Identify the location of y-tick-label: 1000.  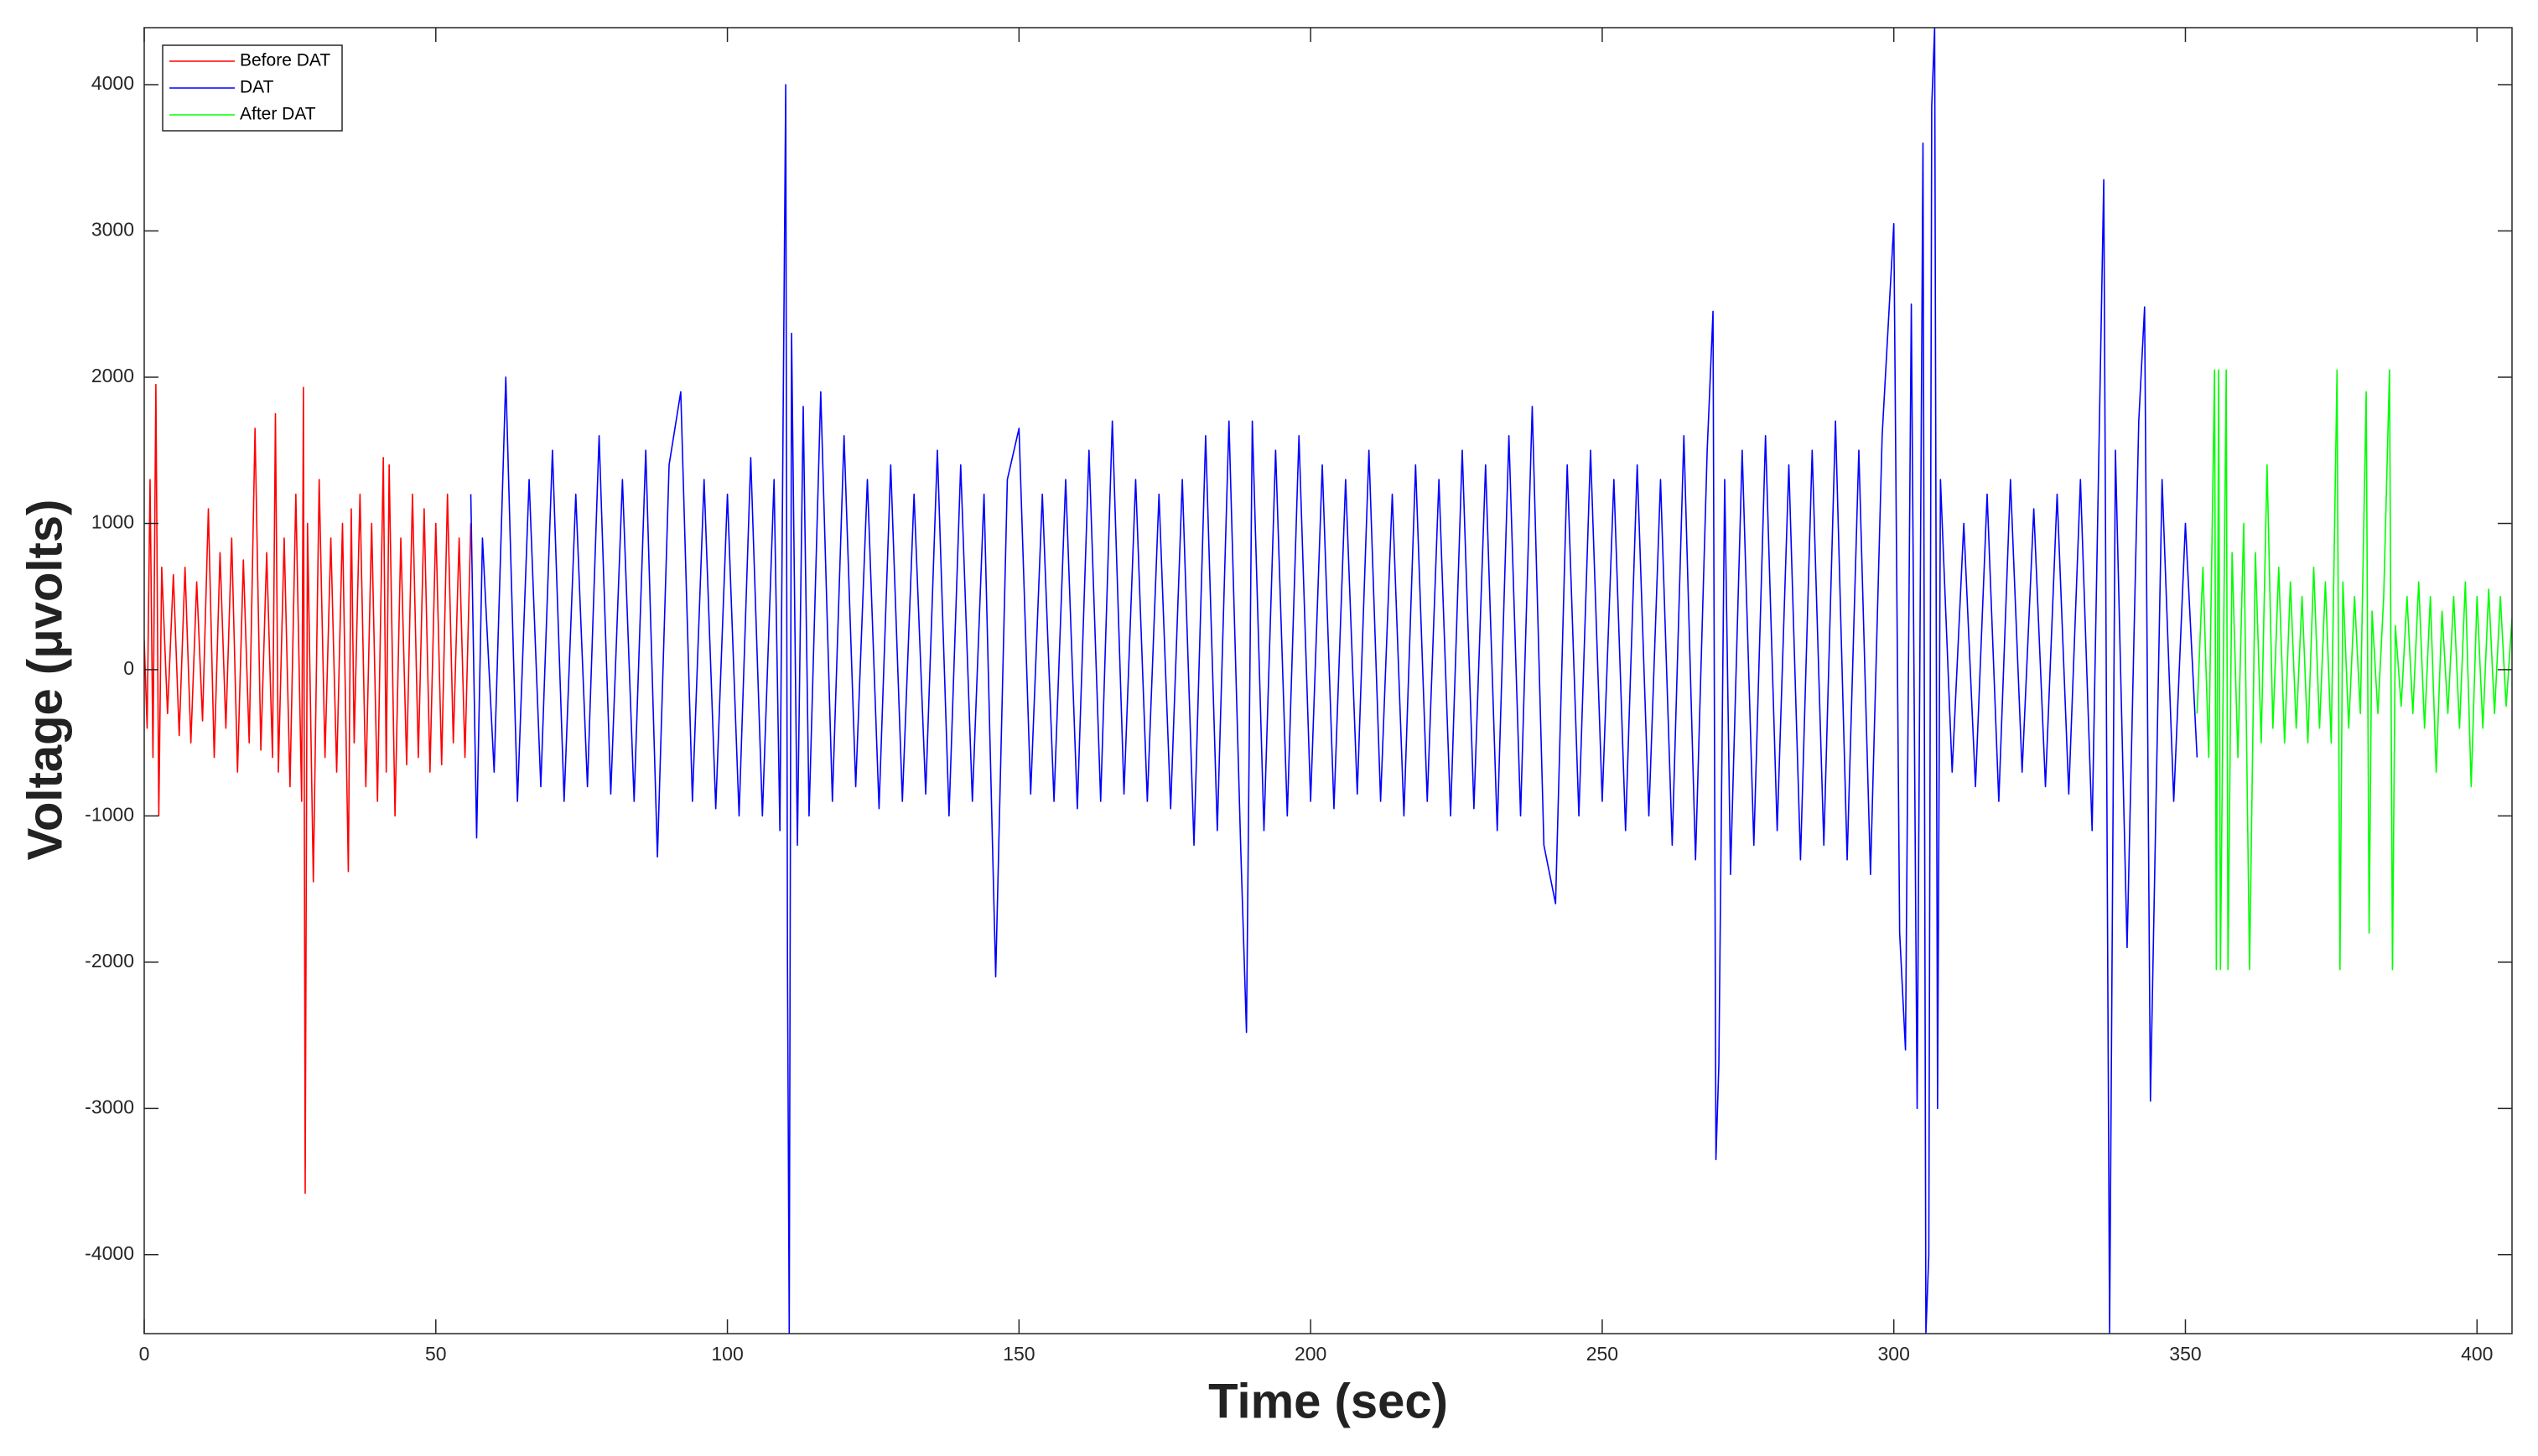
(112, 522).